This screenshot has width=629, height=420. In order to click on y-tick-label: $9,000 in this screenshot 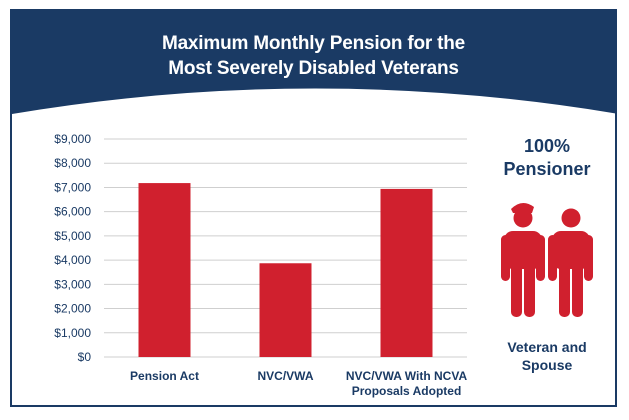, I will do `click(72, 139)`.